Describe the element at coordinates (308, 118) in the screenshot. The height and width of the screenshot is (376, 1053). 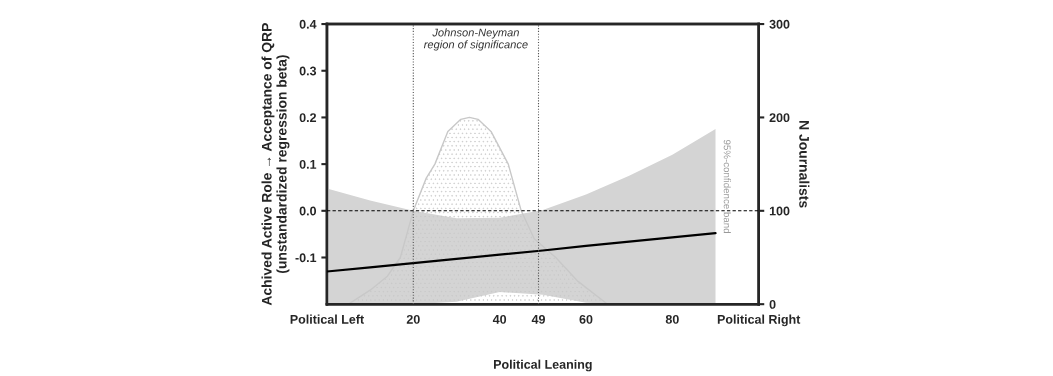
I see `y-tick-label: 0.2` at that location.